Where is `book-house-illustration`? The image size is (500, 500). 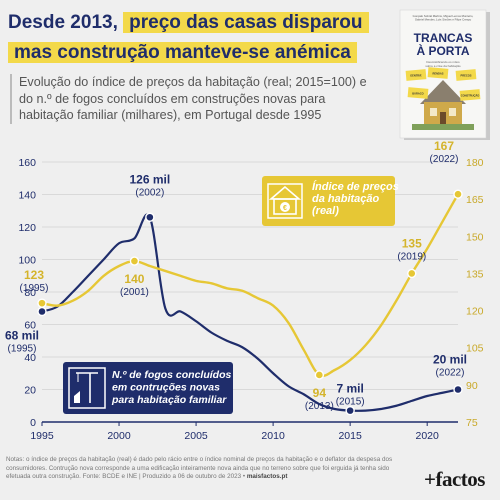 book-house-illustration is located at coordinates (443, 105).